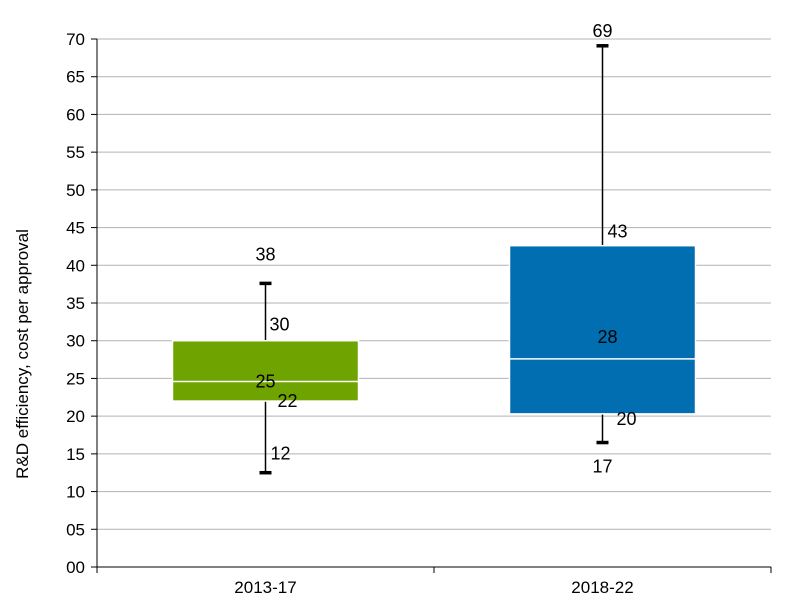 The image size is (788, 603). I want to click on min-label: 17, so click(602, 467).